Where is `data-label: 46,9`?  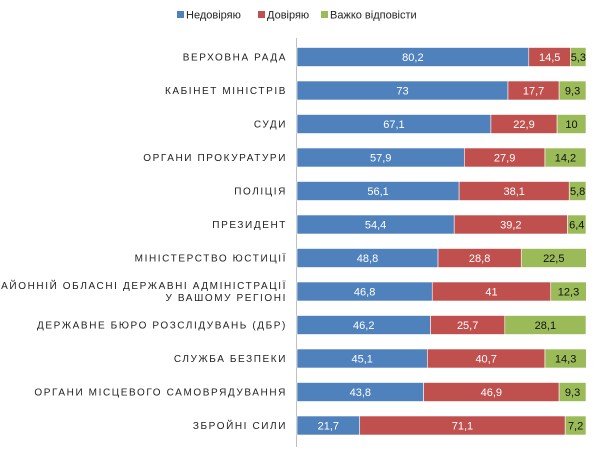 data-label: 46,9 is located at coordinates (491, 393).